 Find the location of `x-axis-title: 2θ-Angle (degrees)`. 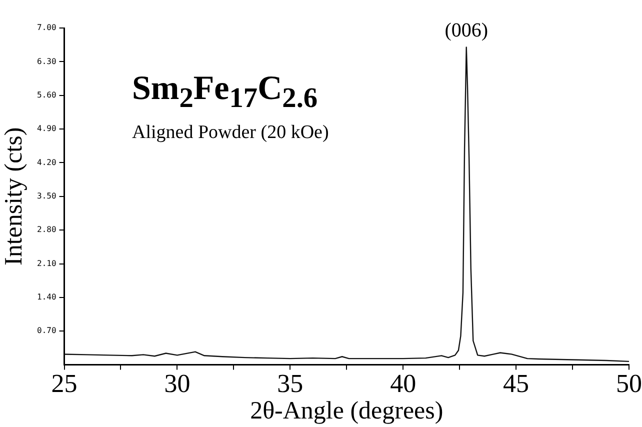

x-axis-title: 2θ-Angle (degrees) is located at coordinates (347, 411).